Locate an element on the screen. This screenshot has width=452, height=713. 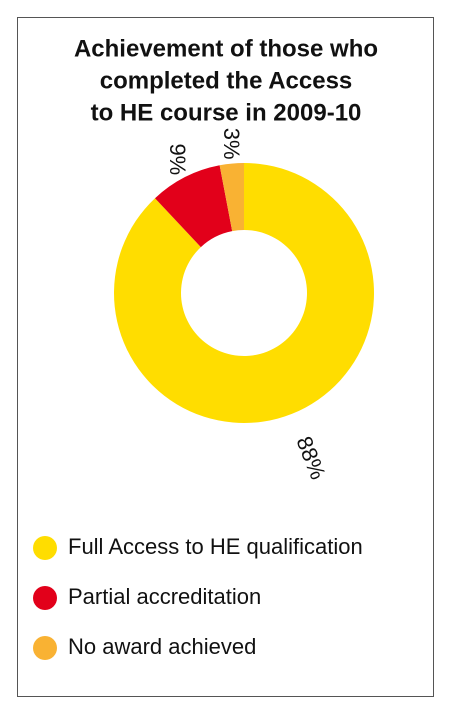
chart-title: completed the Access is located at coordinates (226, 80).